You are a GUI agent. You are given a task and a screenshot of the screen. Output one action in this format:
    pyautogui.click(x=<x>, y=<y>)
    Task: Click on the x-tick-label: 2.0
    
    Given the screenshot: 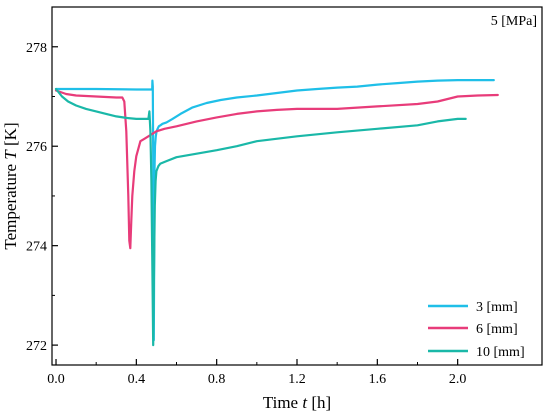 What is the action you would take?
    pyautogui.click(x=458, y=379)
    